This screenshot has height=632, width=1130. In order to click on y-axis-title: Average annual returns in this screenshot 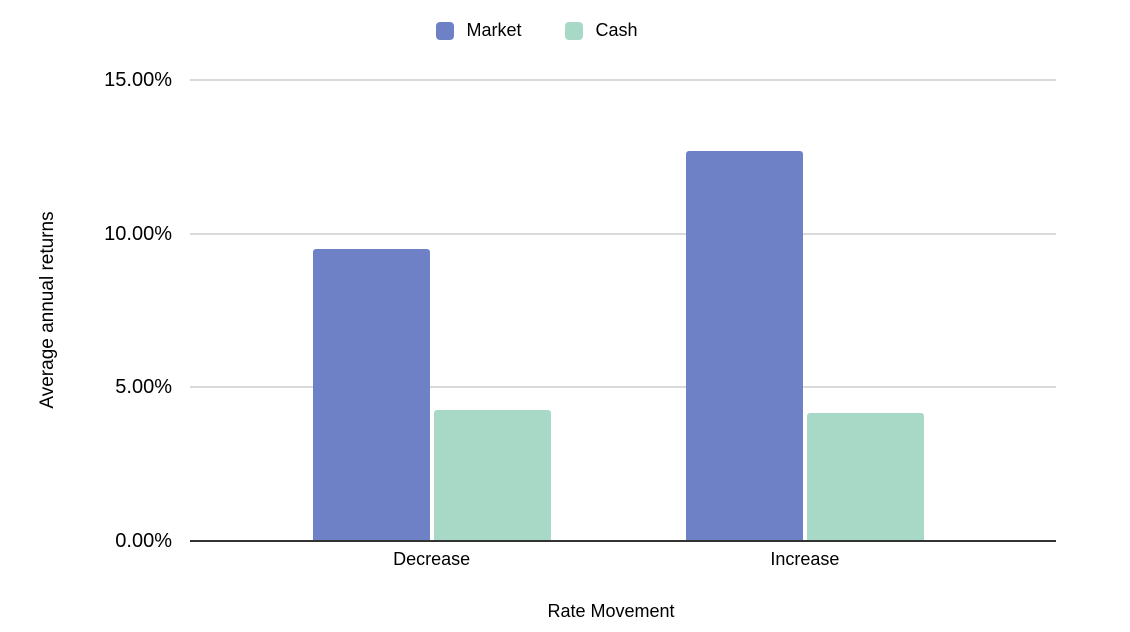, I will do `click(47, 310)`.